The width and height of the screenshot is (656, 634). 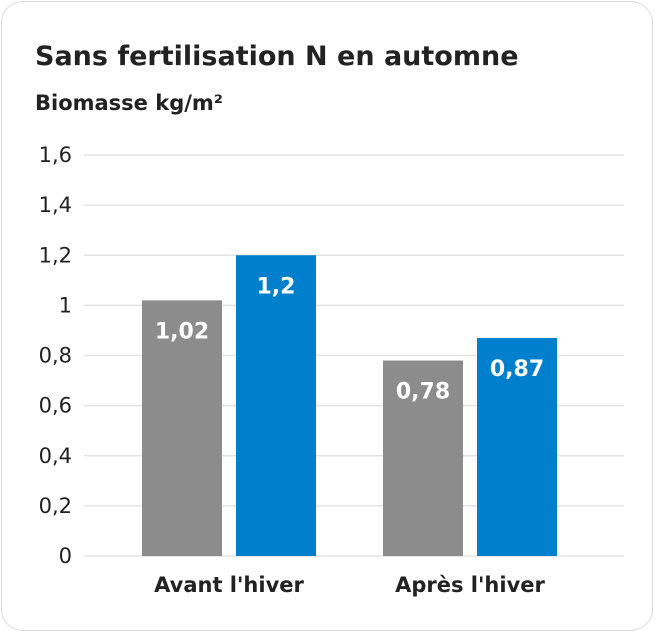 I want to click on y-tick-label: 0,4, so click(x=55, y=456).